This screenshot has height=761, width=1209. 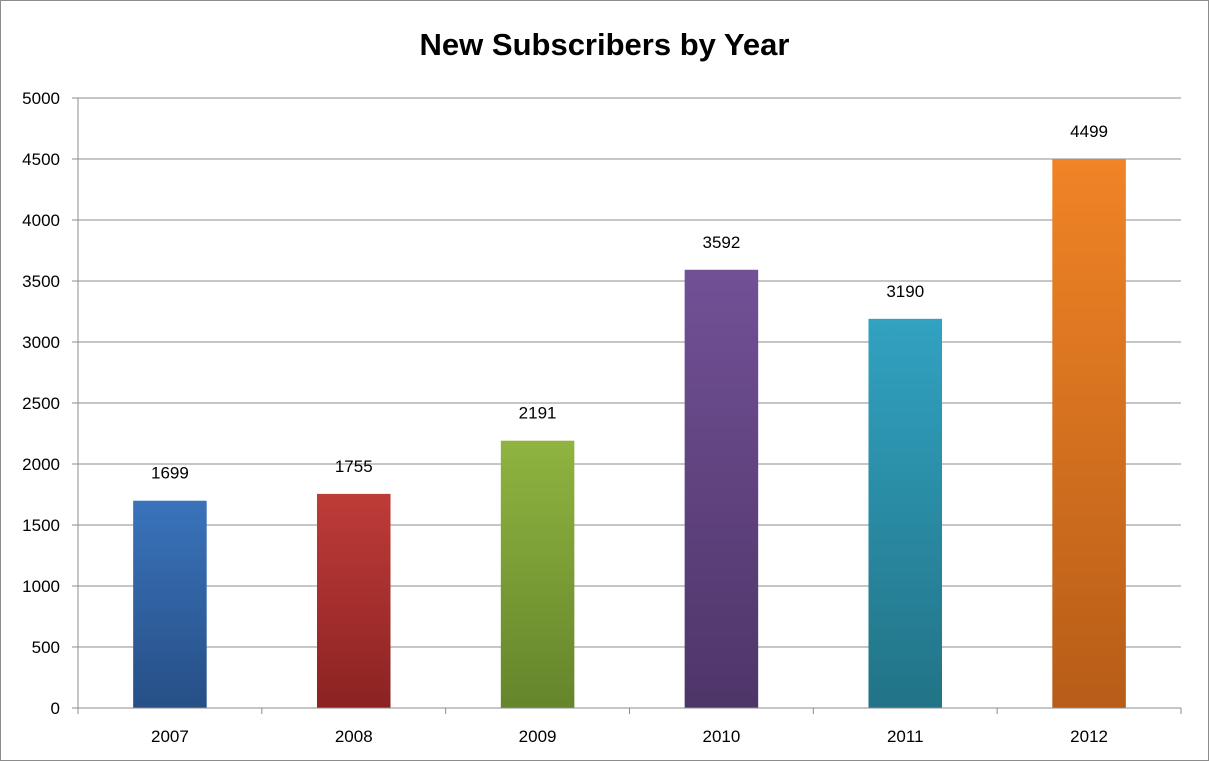 I want to click on x-tick-label: 2012, so click(x=1089, y=736).